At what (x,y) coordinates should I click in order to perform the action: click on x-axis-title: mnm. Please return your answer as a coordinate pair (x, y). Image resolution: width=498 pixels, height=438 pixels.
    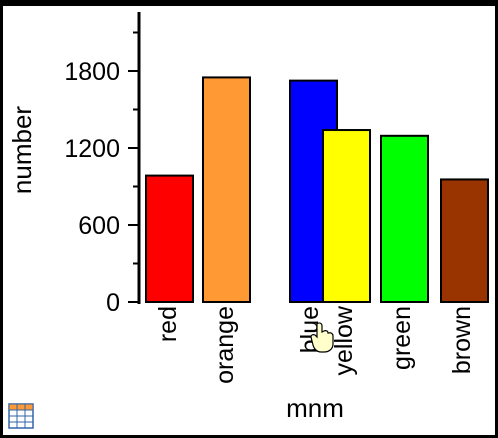
    Looking at the image, I should click on (315, 408).